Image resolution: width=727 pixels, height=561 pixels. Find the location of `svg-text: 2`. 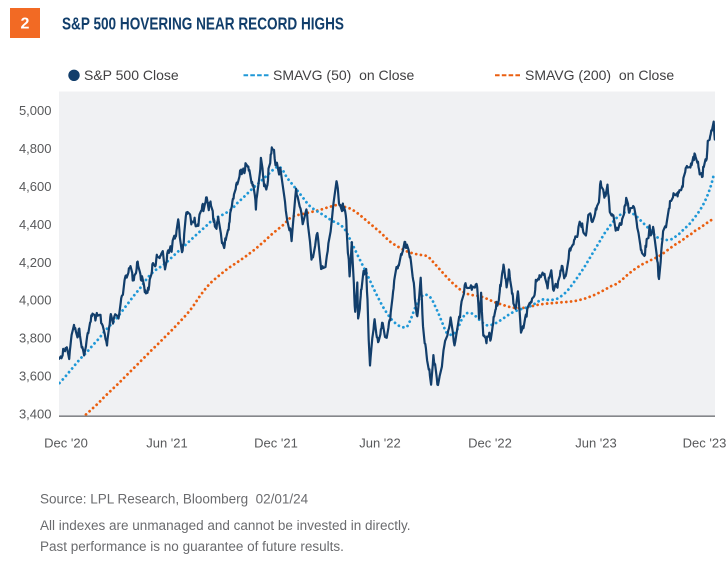

svg-text: 2 is located at coordinates (25, 24).